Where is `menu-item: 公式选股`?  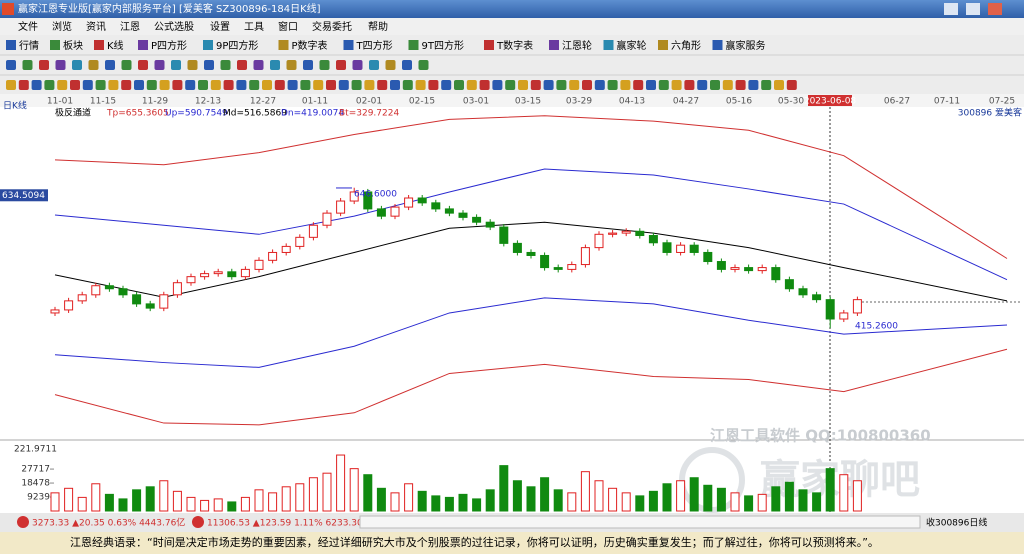 menu-item: 公式选股 is located at coordinates (174, 26).